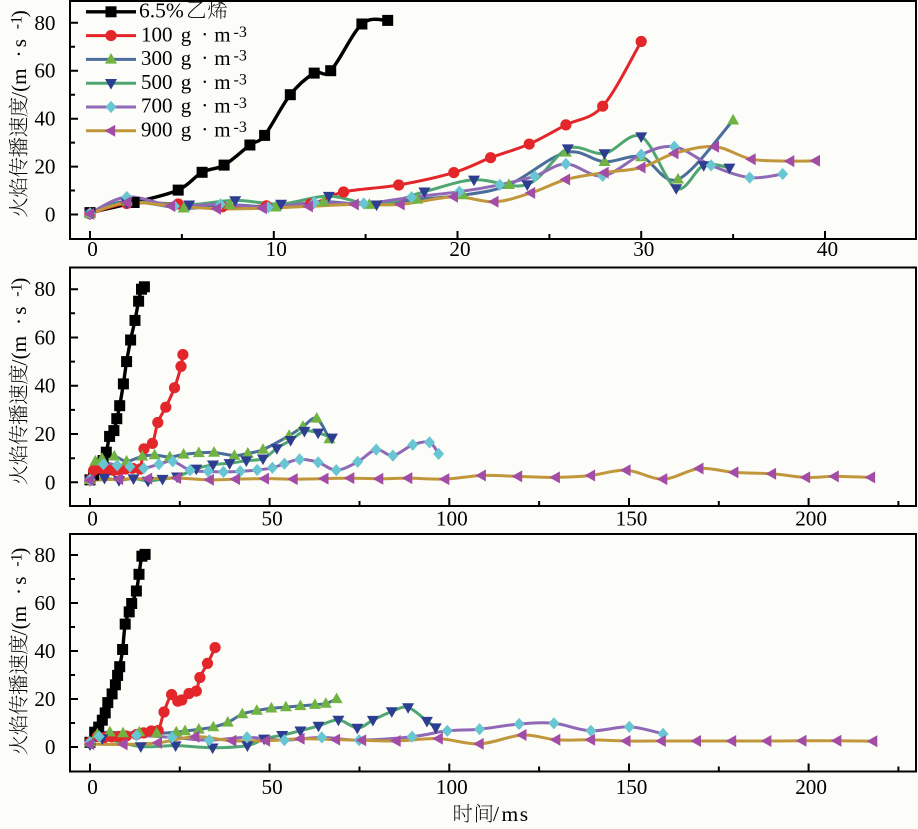 Image resolution: width=918 pixels, height=829 pixels. Describe the element at coordinates (511, 814) in the screenshot. I see `svg-text:/ms: / ms` at that location.